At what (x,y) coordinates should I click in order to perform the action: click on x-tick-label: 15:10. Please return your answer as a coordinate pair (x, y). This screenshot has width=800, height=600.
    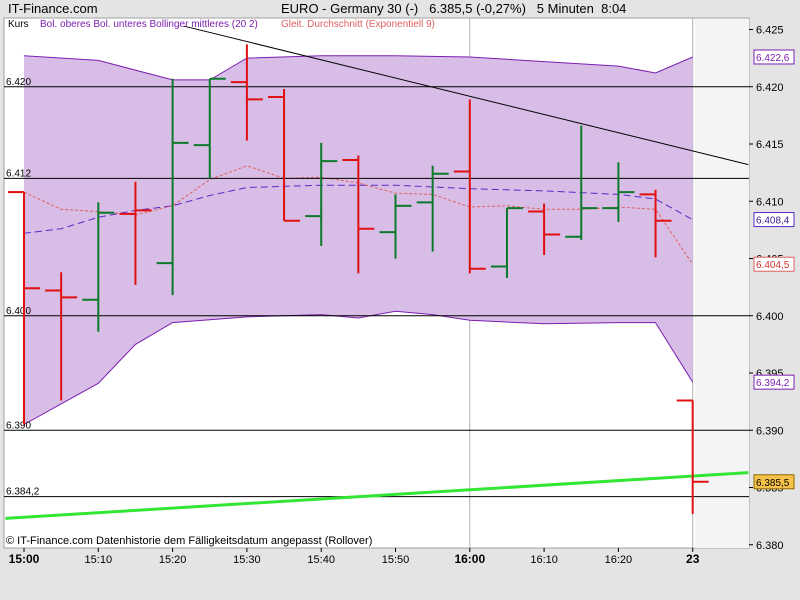
    Looking at the image, I should click on (99, 560).